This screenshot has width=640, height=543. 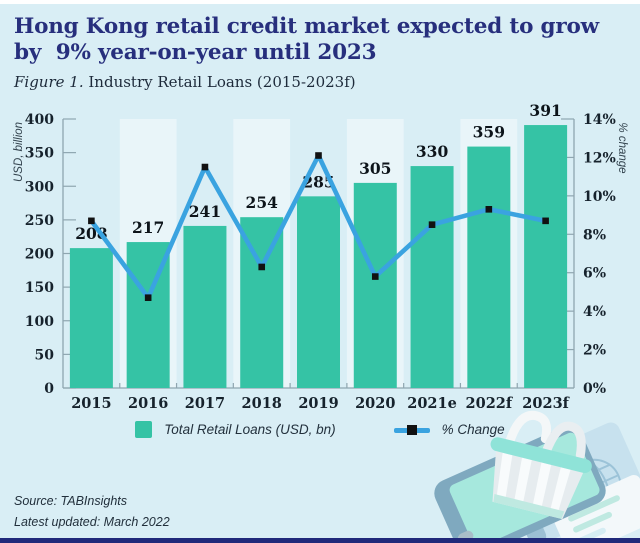 What do you see at coordinates (49, 389) in the screenshot?
I see `left-tick-label: 0` at bounding box center [49, 389].